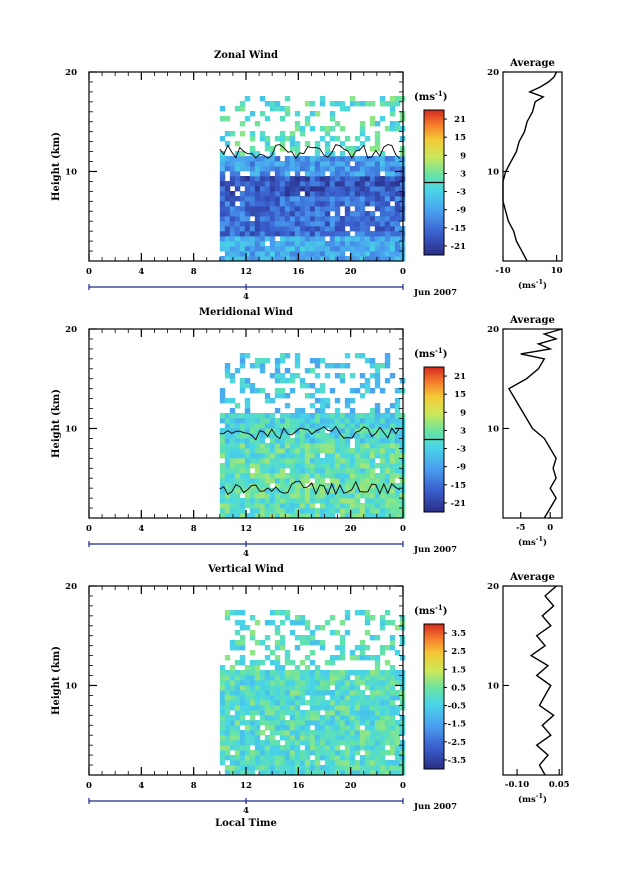 This screenshot has height=873, width=621. Describe the element at coordinates (460, 395) in the screenshot. I see `colorbar-tick-label: 15` at that location.